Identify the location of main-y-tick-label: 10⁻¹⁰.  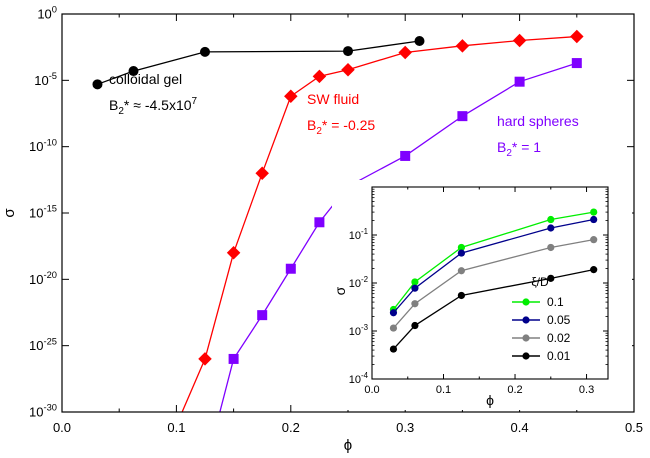
(43, 145).